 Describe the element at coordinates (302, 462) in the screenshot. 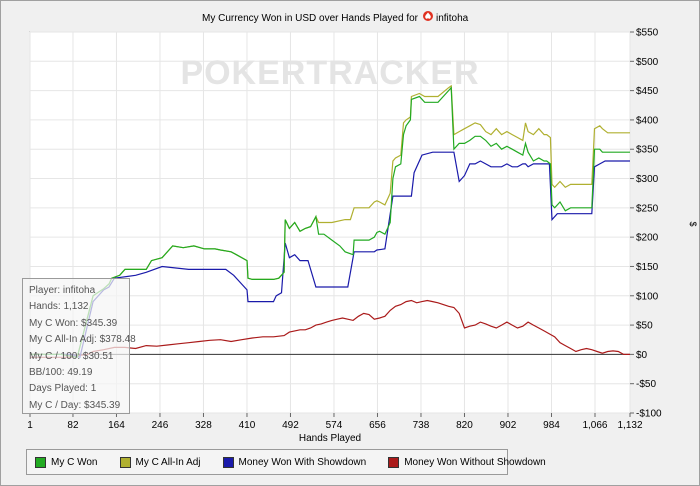

I see `legend-label: Money Won With Showdown` at that location.